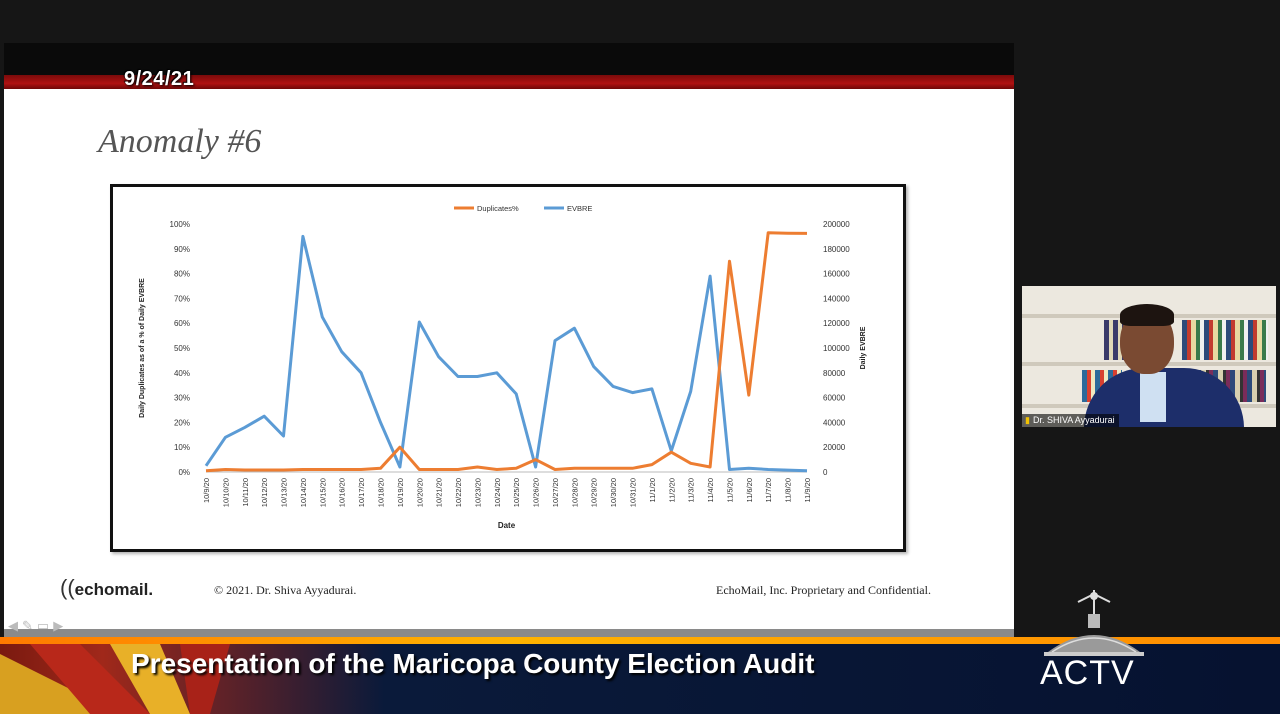  I want to click on x-tick-label: 10/14/20, so click(303, 492).